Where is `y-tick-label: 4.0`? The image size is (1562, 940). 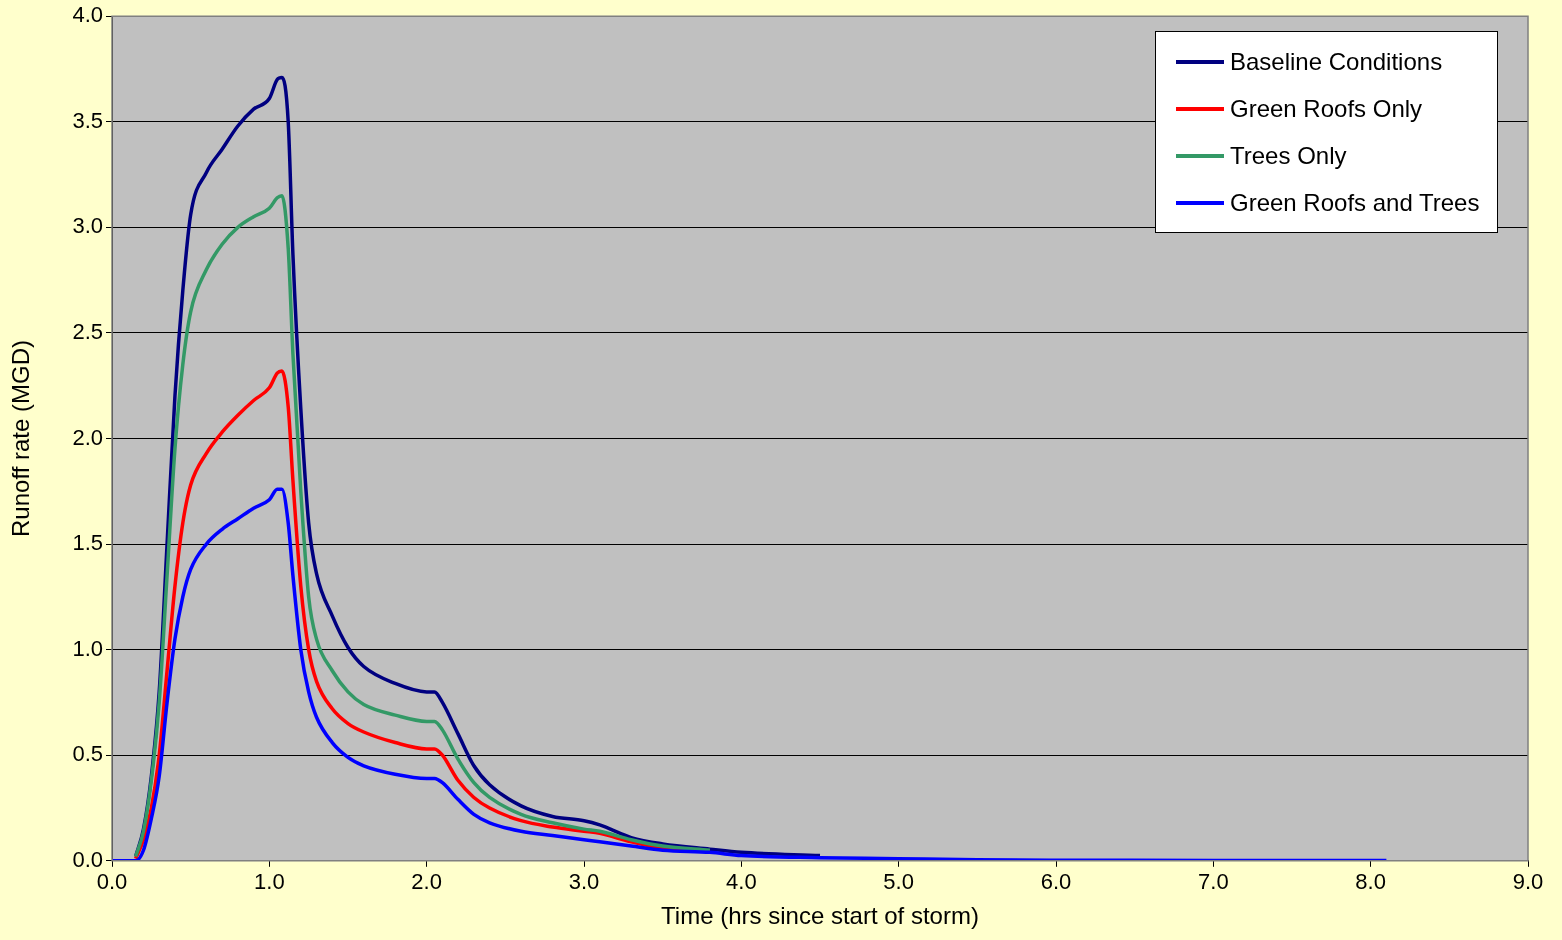 y-tick-label: 4.0 is located at coordinates (87, 15).